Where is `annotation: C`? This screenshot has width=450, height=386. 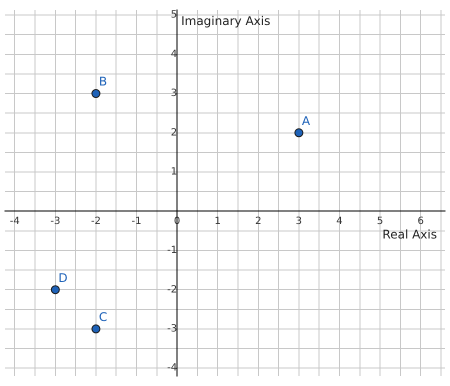 annotation: C is located at coordinates (103, 317).